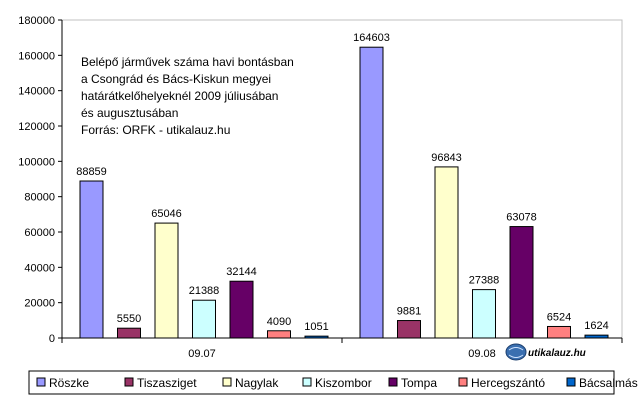  Describe the element at coordinates (343, 383) in the screenshot. I see `legend-label: Kiszombor` at that location.